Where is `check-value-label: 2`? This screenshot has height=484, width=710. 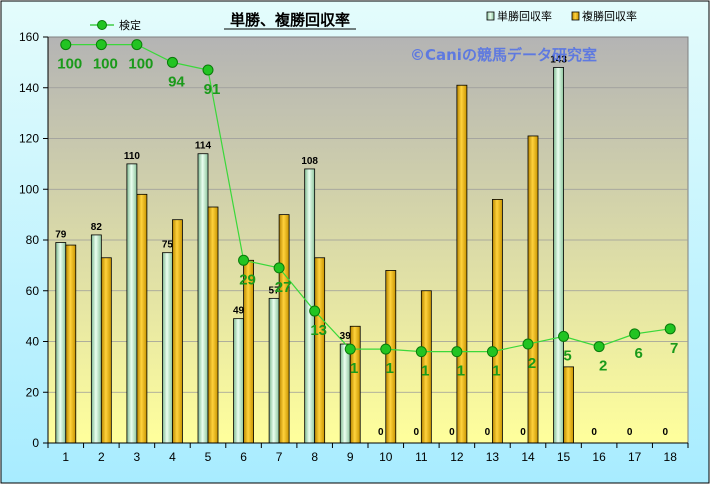
check-value-label: 2 is located at coordinates (603, 366).